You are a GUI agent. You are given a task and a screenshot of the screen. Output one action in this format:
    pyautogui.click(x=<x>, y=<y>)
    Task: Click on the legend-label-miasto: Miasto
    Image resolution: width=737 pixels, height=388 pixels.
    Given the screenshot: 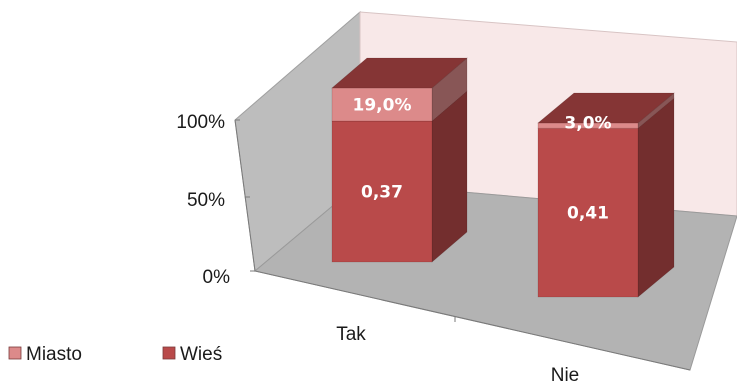 What is the action you would take?
    pyautogui.click(x=54, y=354)
    